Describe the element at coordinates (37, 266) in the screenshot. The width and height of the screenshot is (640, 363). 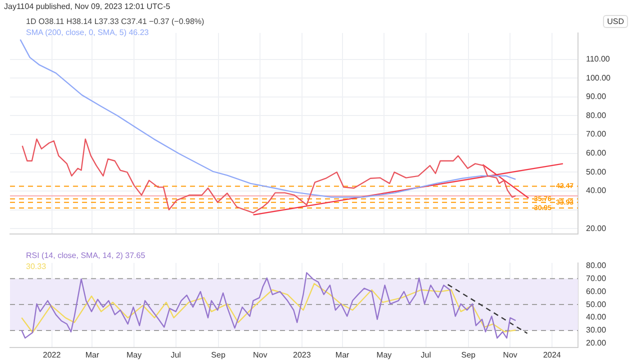
I see `text: 30.33` at that location.